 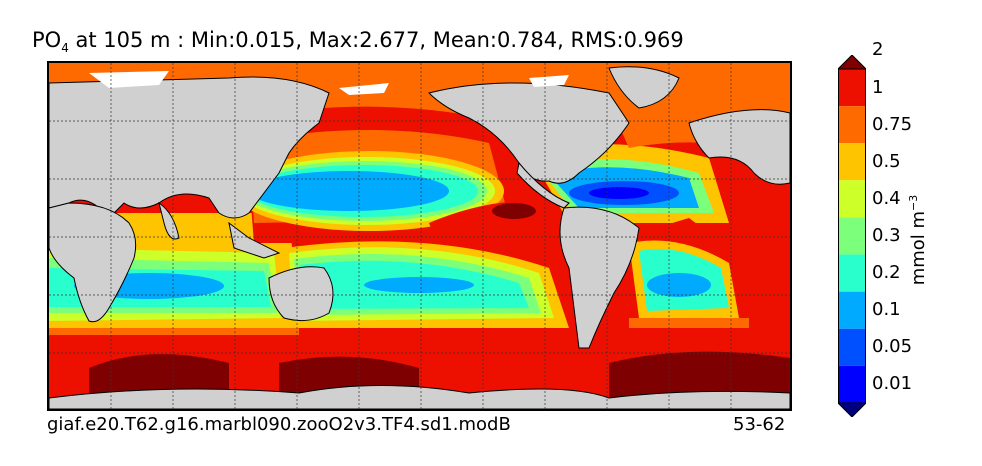 I want to click on colorbar-extend-max, so click(x=852, y=62).